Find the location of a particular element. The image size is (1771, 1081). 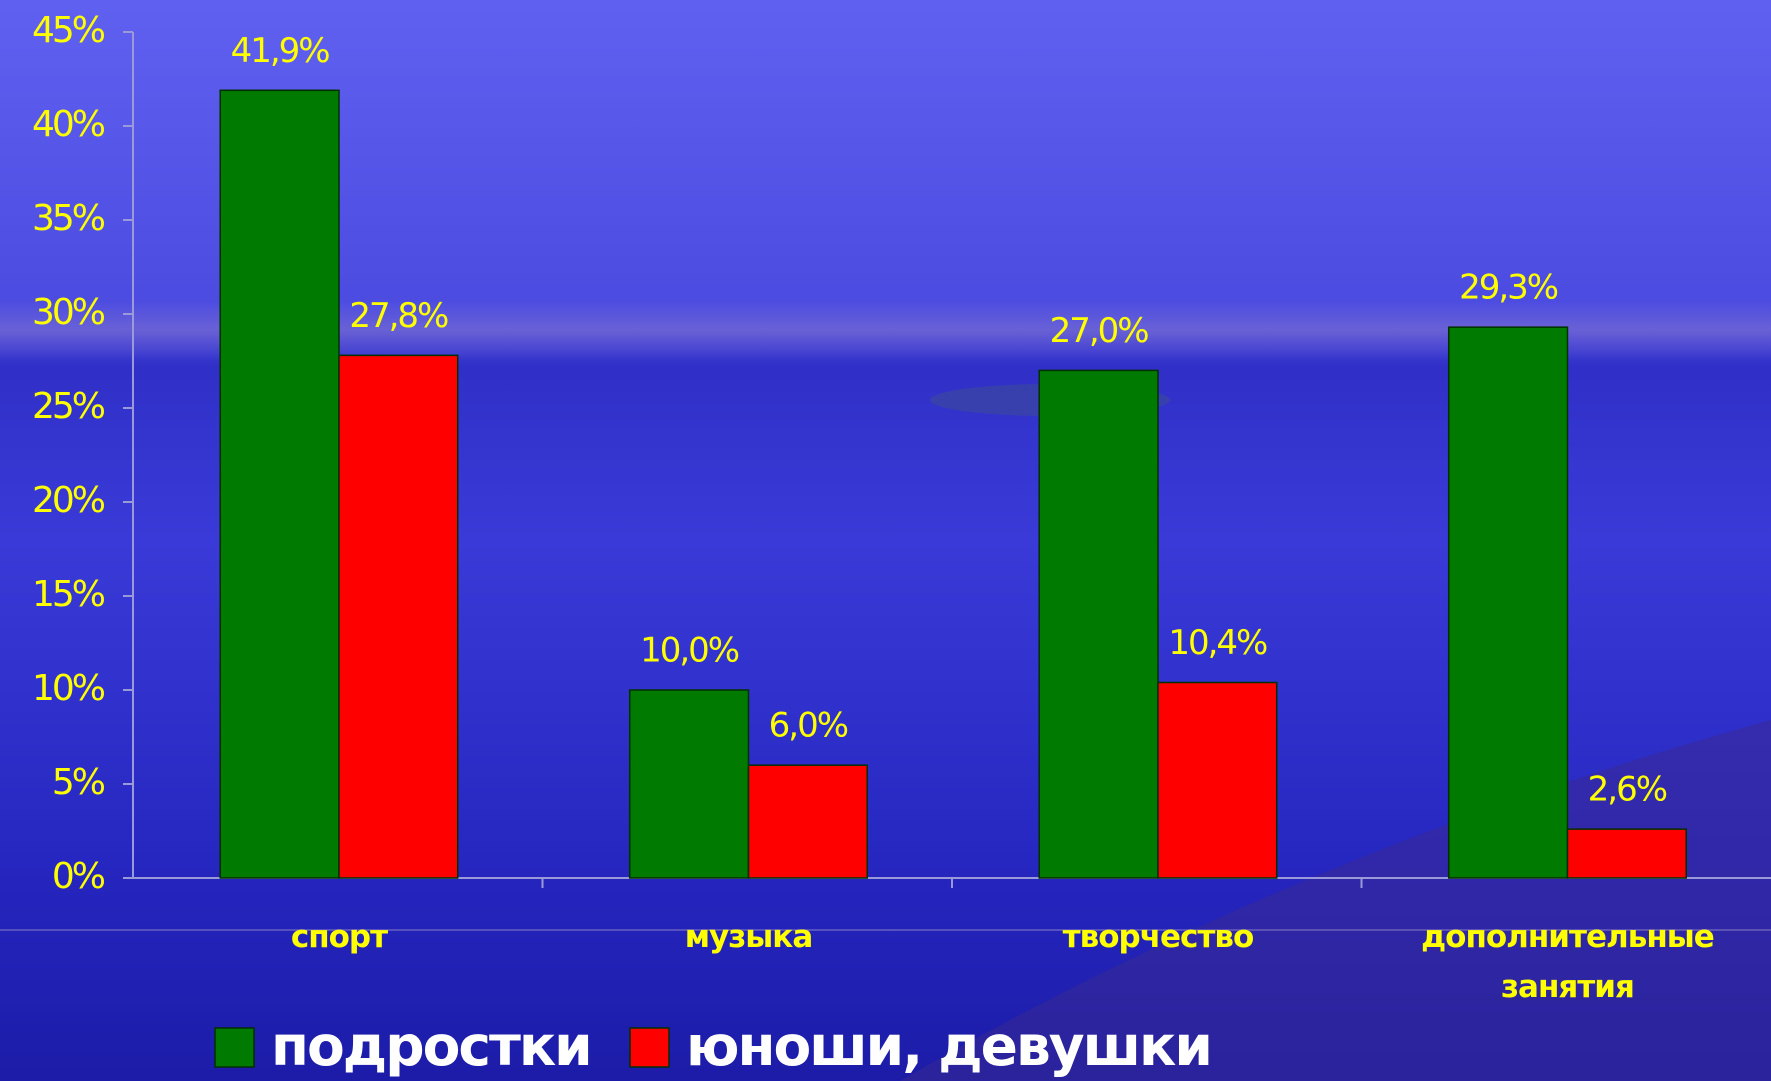

value-label: 27,8% is located at coordinates (398, 316).